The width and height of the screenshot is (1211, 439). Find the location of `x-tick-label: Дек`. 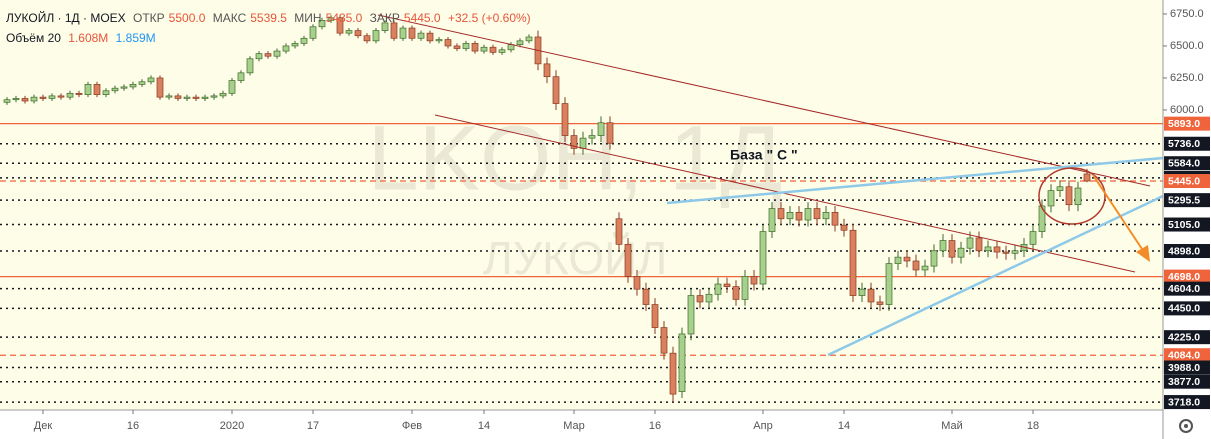

x-tick-label: Дек is located at coordinates (43, 426).